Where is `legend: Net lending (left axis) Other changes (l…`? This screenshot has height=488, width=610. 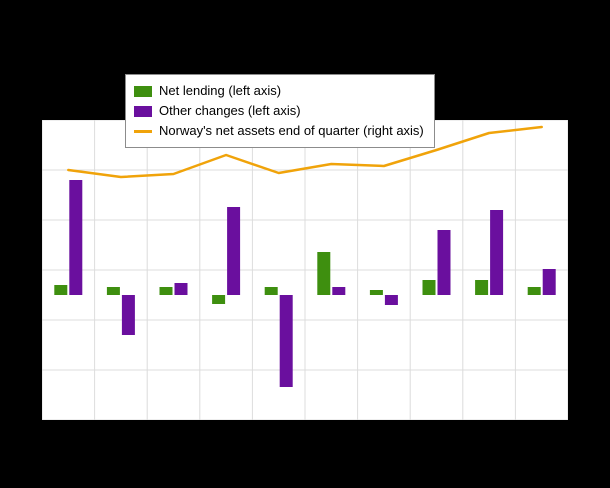
legend: Net lending (left axis) Other changes (l… is located at coordinates (280, 111).